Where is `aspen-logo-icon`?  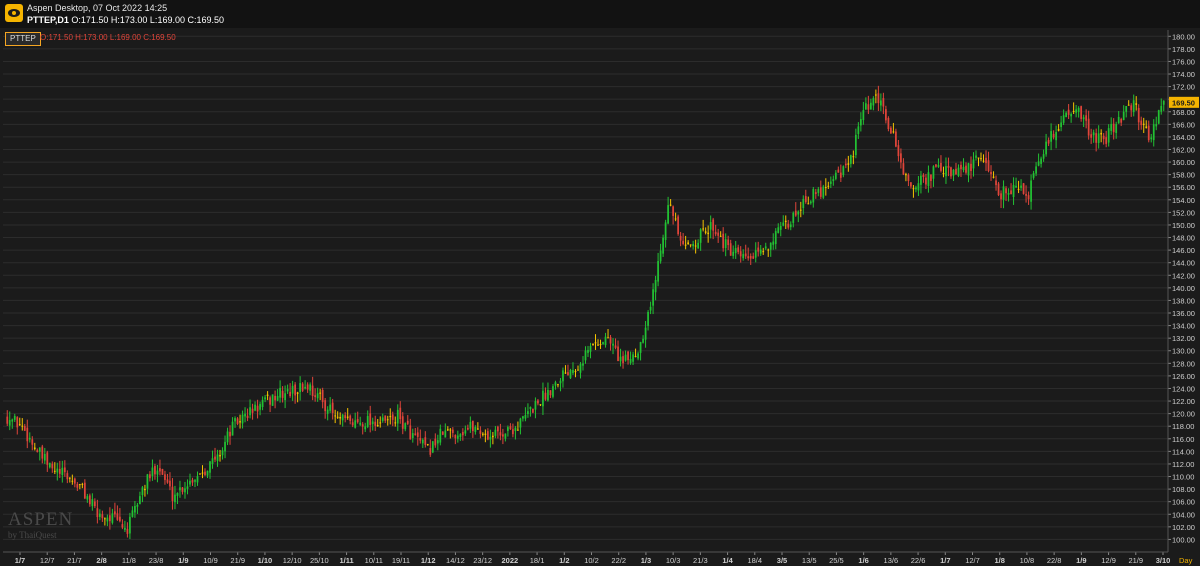 aspen-logo-icon is located at coordinates (14, 13).